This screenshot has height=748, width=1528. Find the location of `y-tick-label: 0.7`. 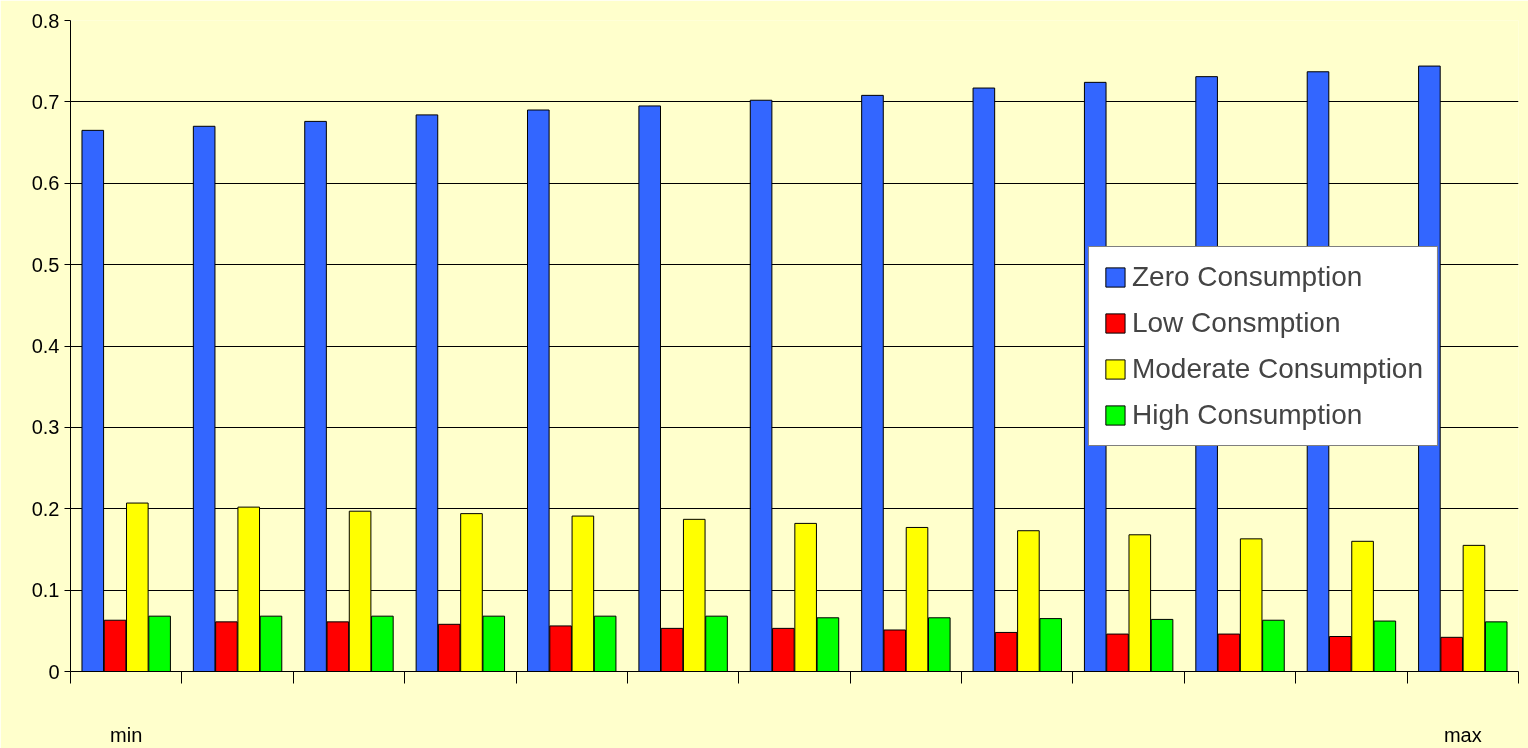

y-tick-label: 0.7 is located at coordinates (45, 101).